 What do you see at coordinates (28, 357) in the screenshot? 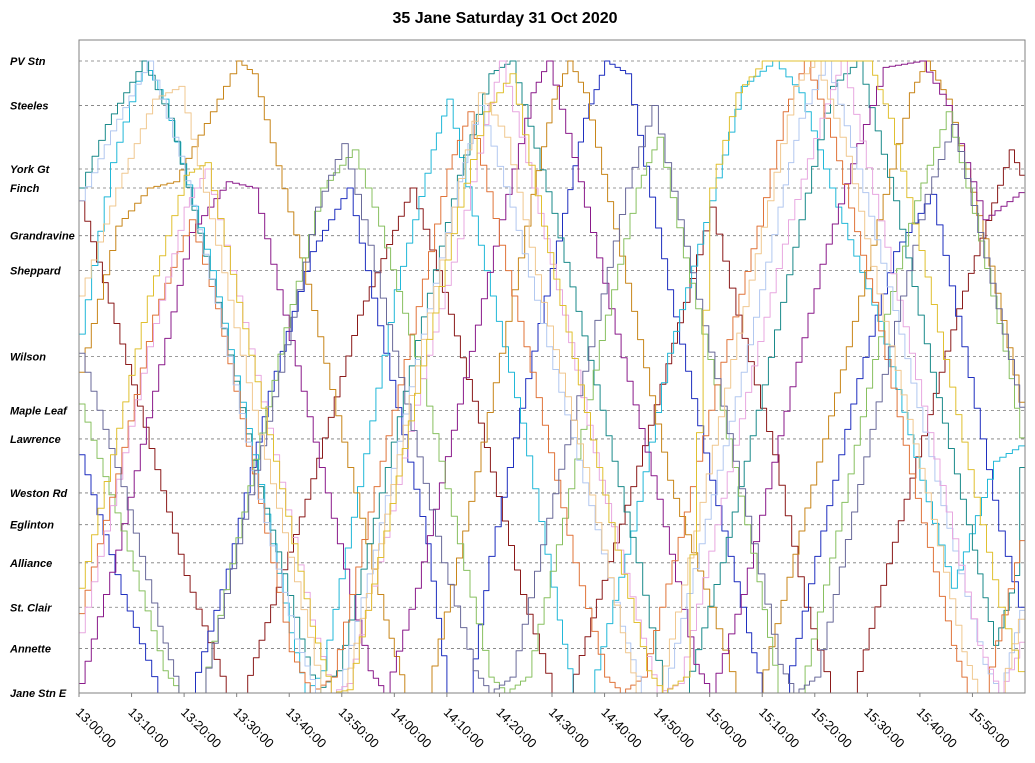
I see `y-label-6: Wilson` at bounding box center [28, 357].